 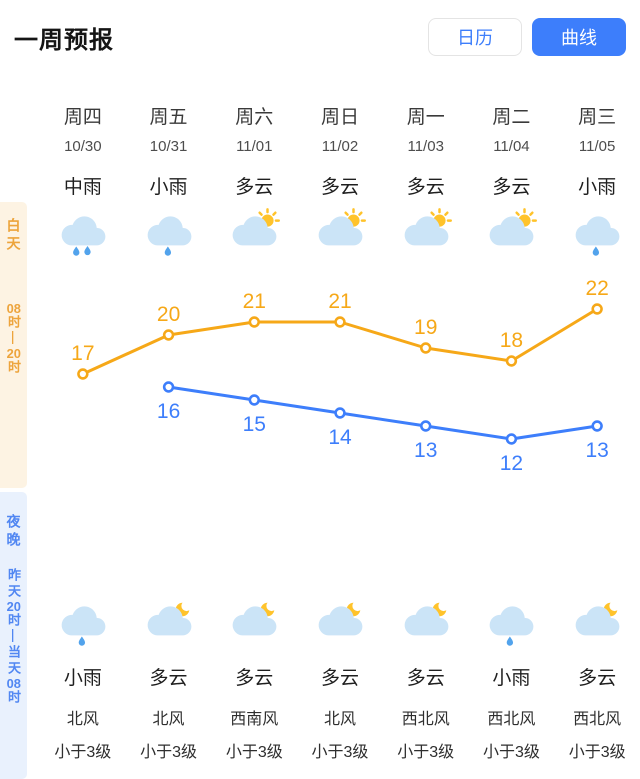 I want to click on day-name: 周五, so click(x=168, y=117).